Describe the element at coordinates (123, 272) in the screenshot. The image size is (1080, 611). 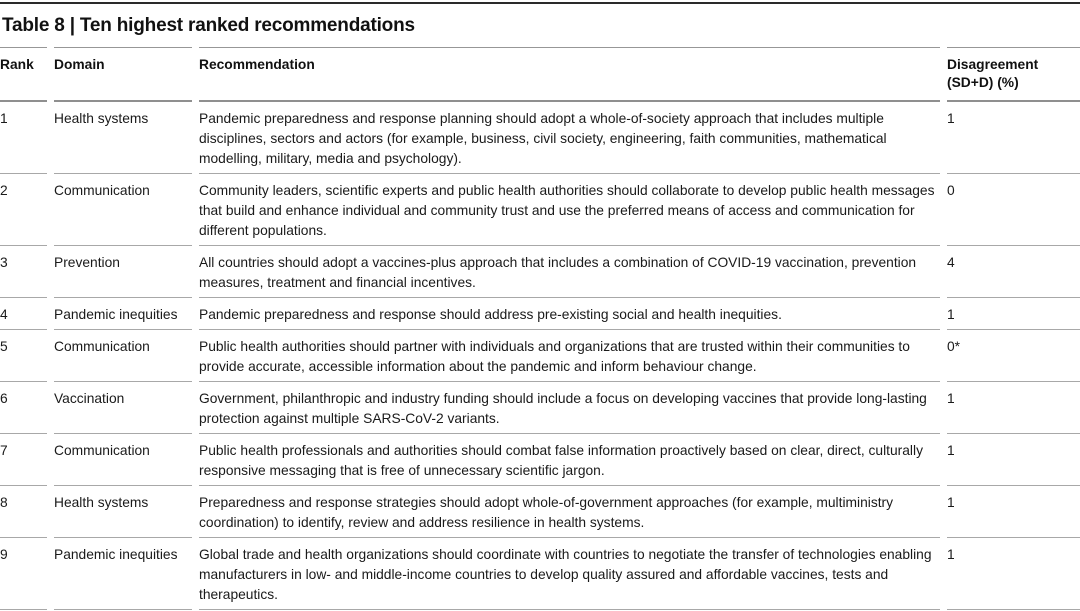
I see `domain-cell: Prevention` at that location.